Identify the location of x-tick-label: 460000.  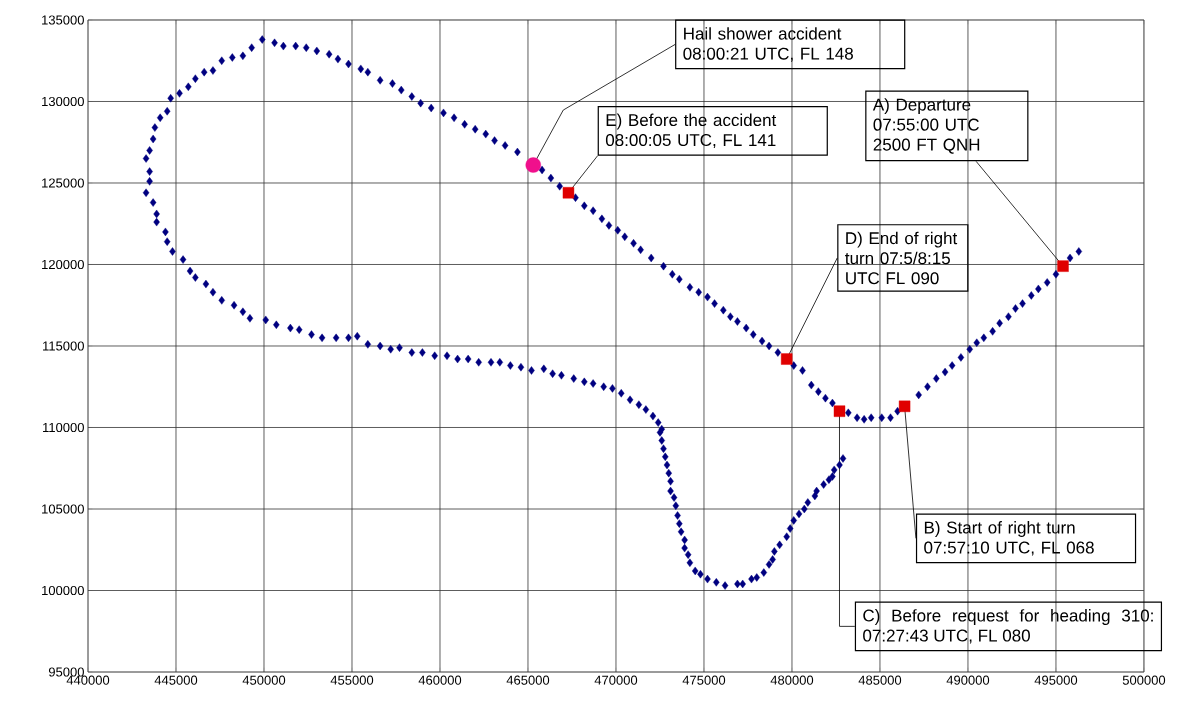
(440, 680).